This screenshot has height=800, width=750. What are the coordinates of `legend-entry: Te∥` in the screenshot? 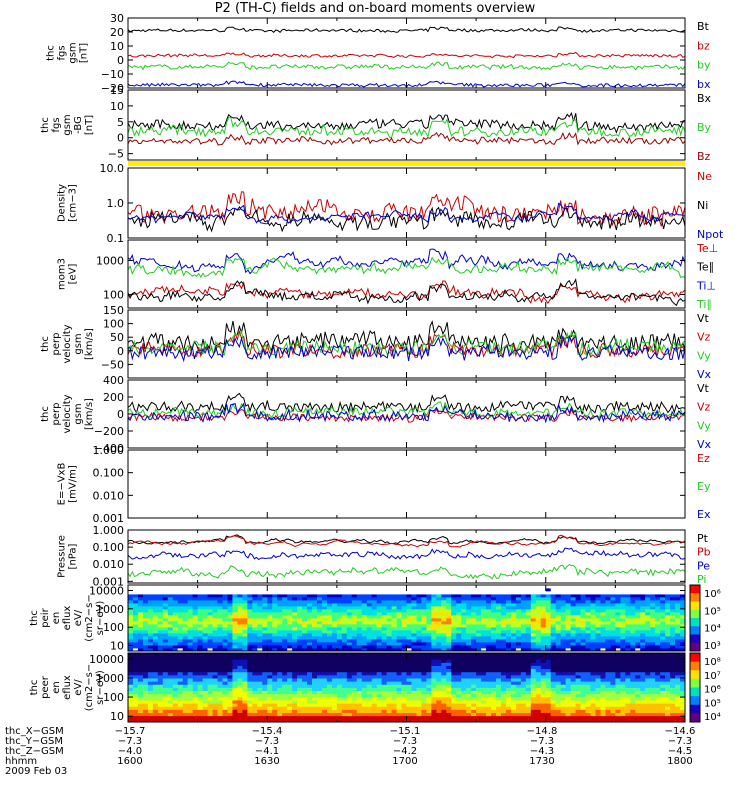 It's located at (705, 267).